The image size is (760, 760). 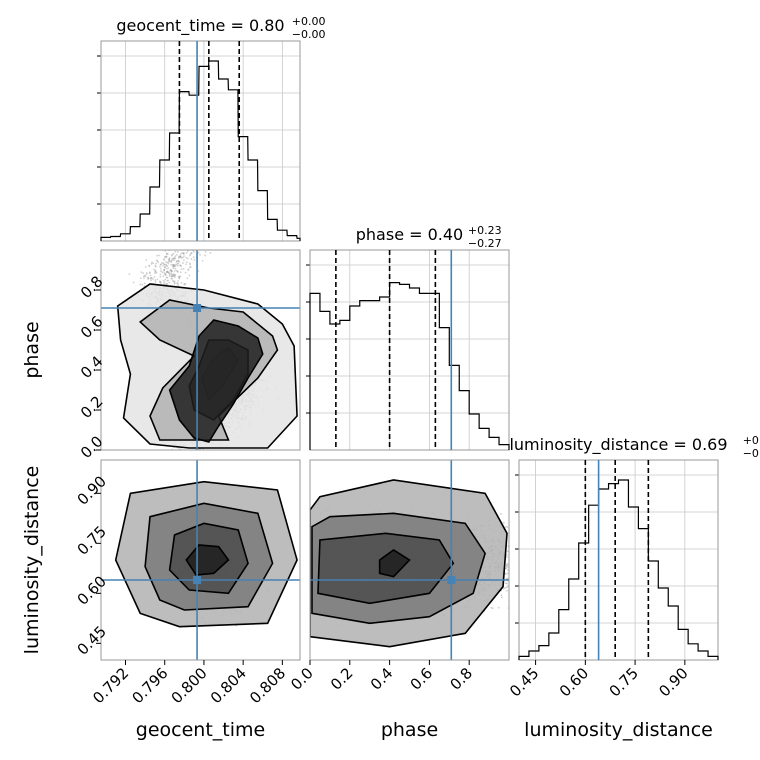 I want to click on x-tick-label: 0.6, so click(x=422, y=679).